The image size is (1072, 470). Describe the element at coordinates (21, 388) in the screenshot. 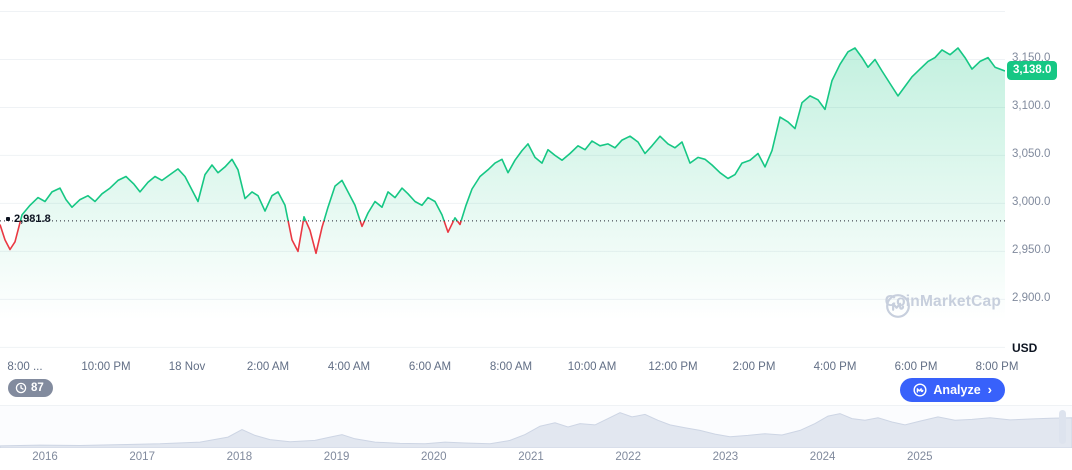

I see `history-clock-icon` at that location.